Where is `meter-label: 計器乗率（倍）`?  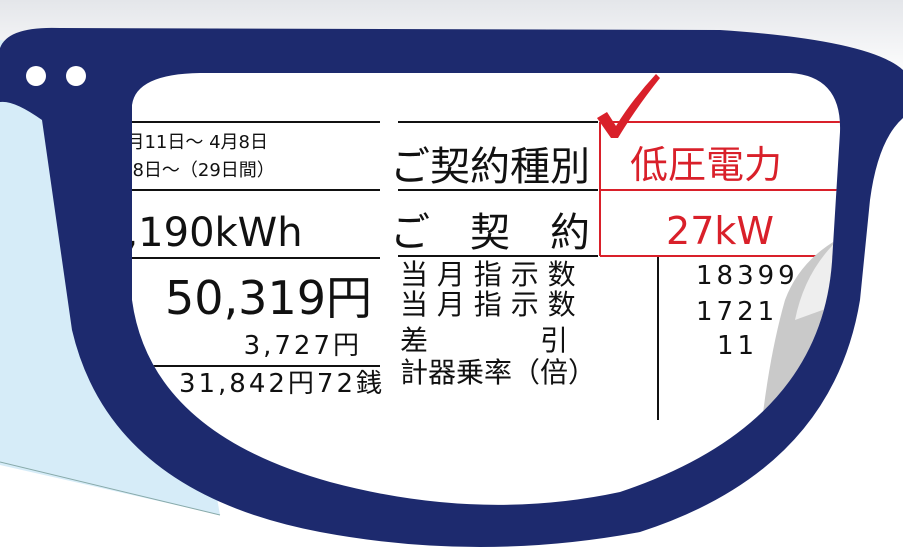
meter-label: 計器乗率（倍） is located at coordinates (498, 372).